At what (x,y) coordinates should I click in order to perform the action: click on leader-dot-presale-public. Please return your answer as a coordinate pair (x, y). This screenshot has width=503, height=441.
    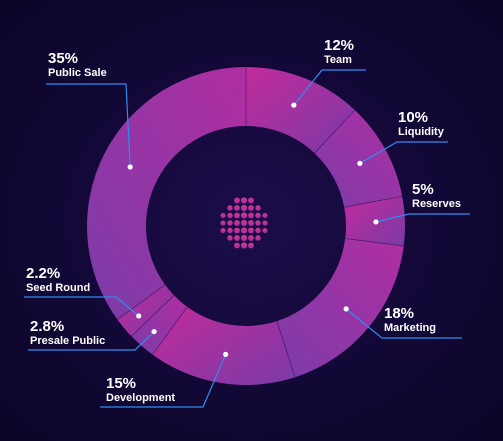
    Looking at the image, I should click on (154, 331).